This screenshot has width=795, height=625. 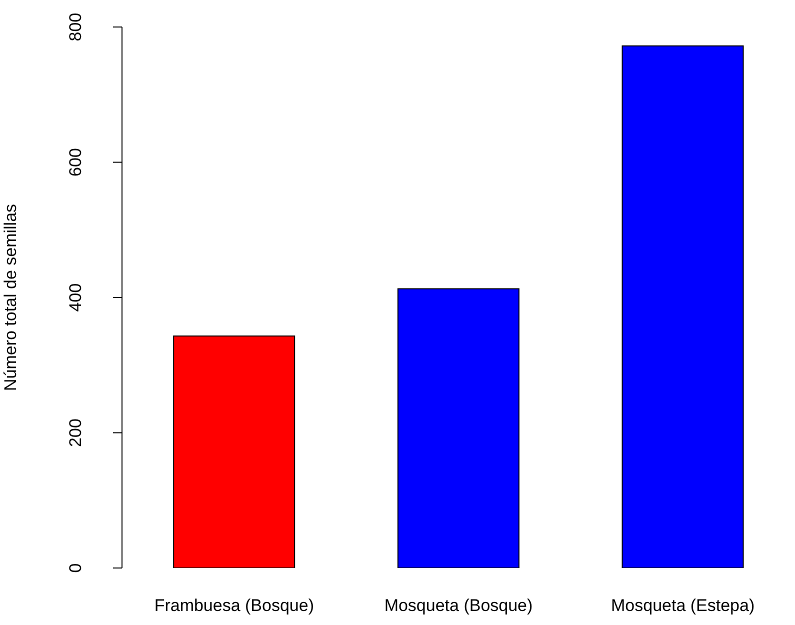 What do you see at coordinates (75, 568) in the screenshot?
I see `y-tick-label: 0` at bounding box center [75, 568].